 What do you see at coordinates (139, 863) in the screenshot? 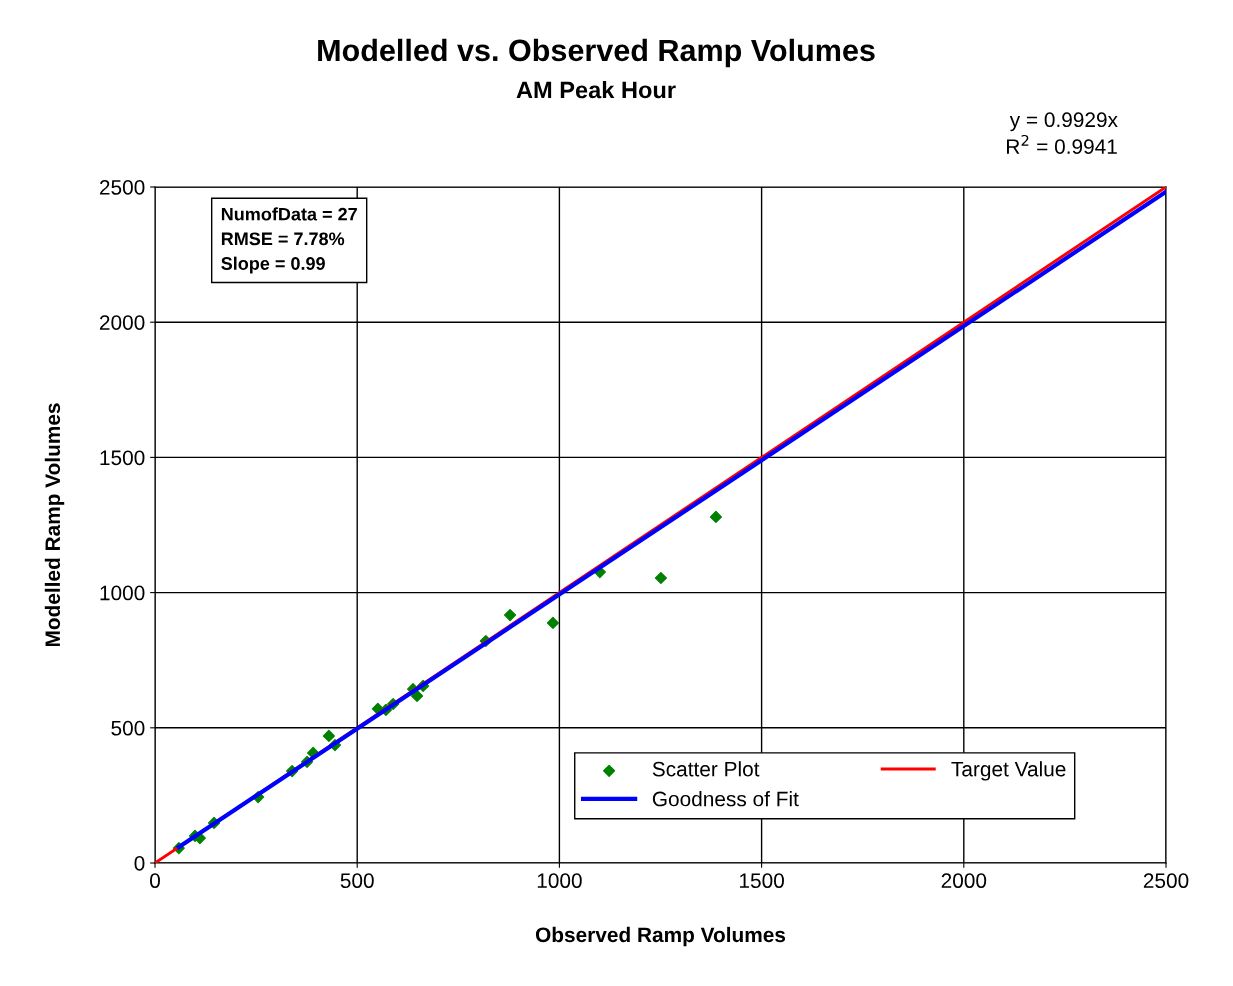
I see `y-tick-label: 0` at bounding box center [139, 863].